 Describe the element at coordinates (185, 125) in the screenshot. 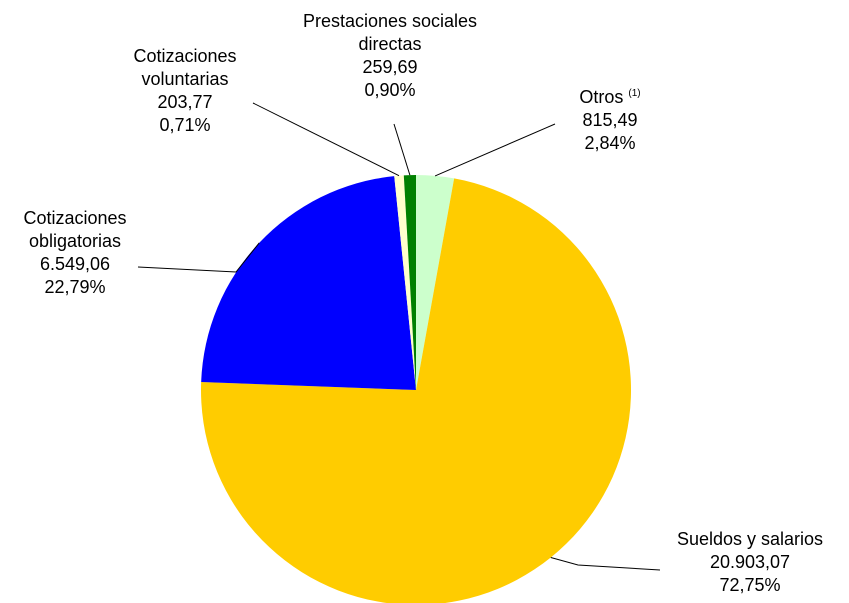

I see `label-voluntarias-percent: 0,71%` at that location.